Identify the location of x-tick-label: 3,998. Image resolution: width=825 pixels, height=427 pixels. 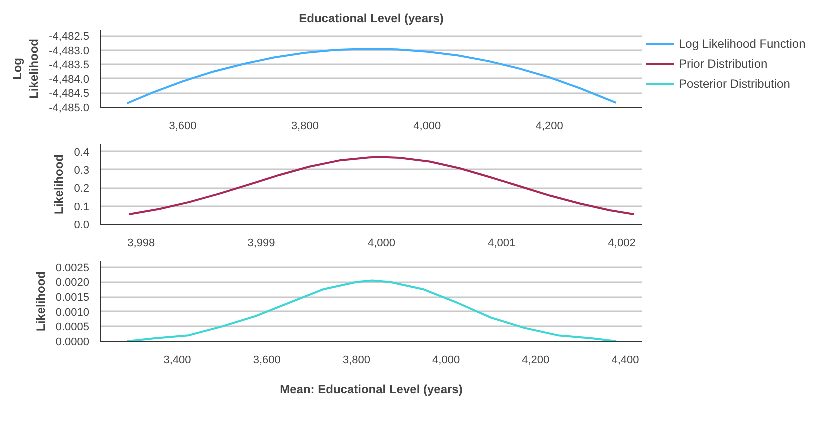
(142, 244).